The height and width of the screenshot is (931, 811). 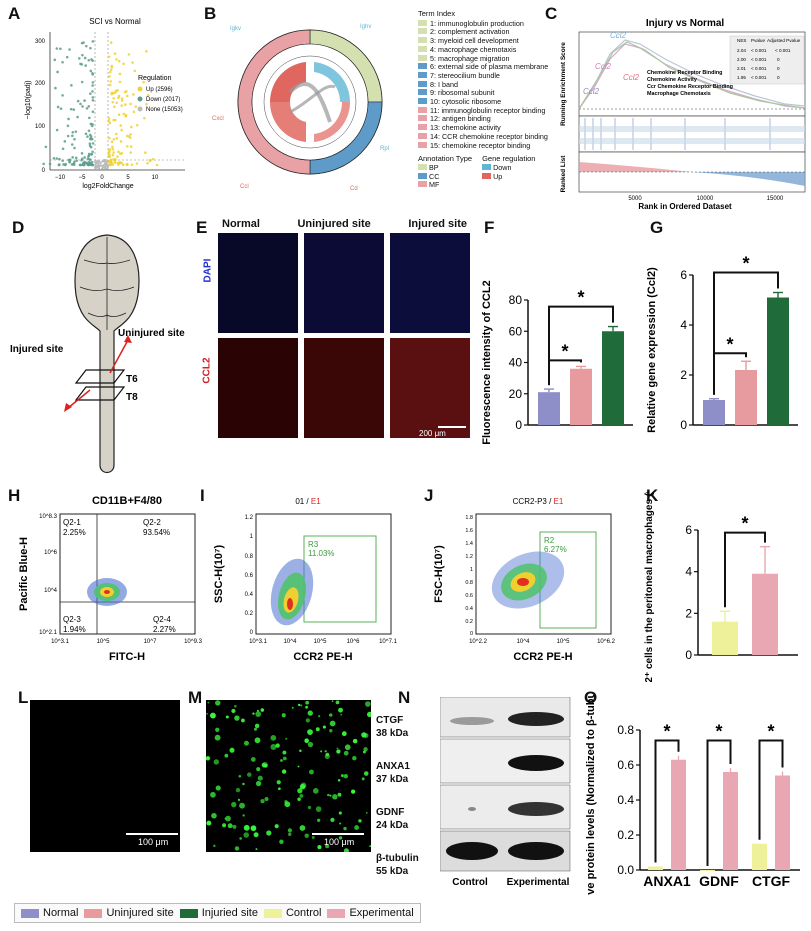 I want to click on legend-experimental: Experimental, so click(x=370, y=913).